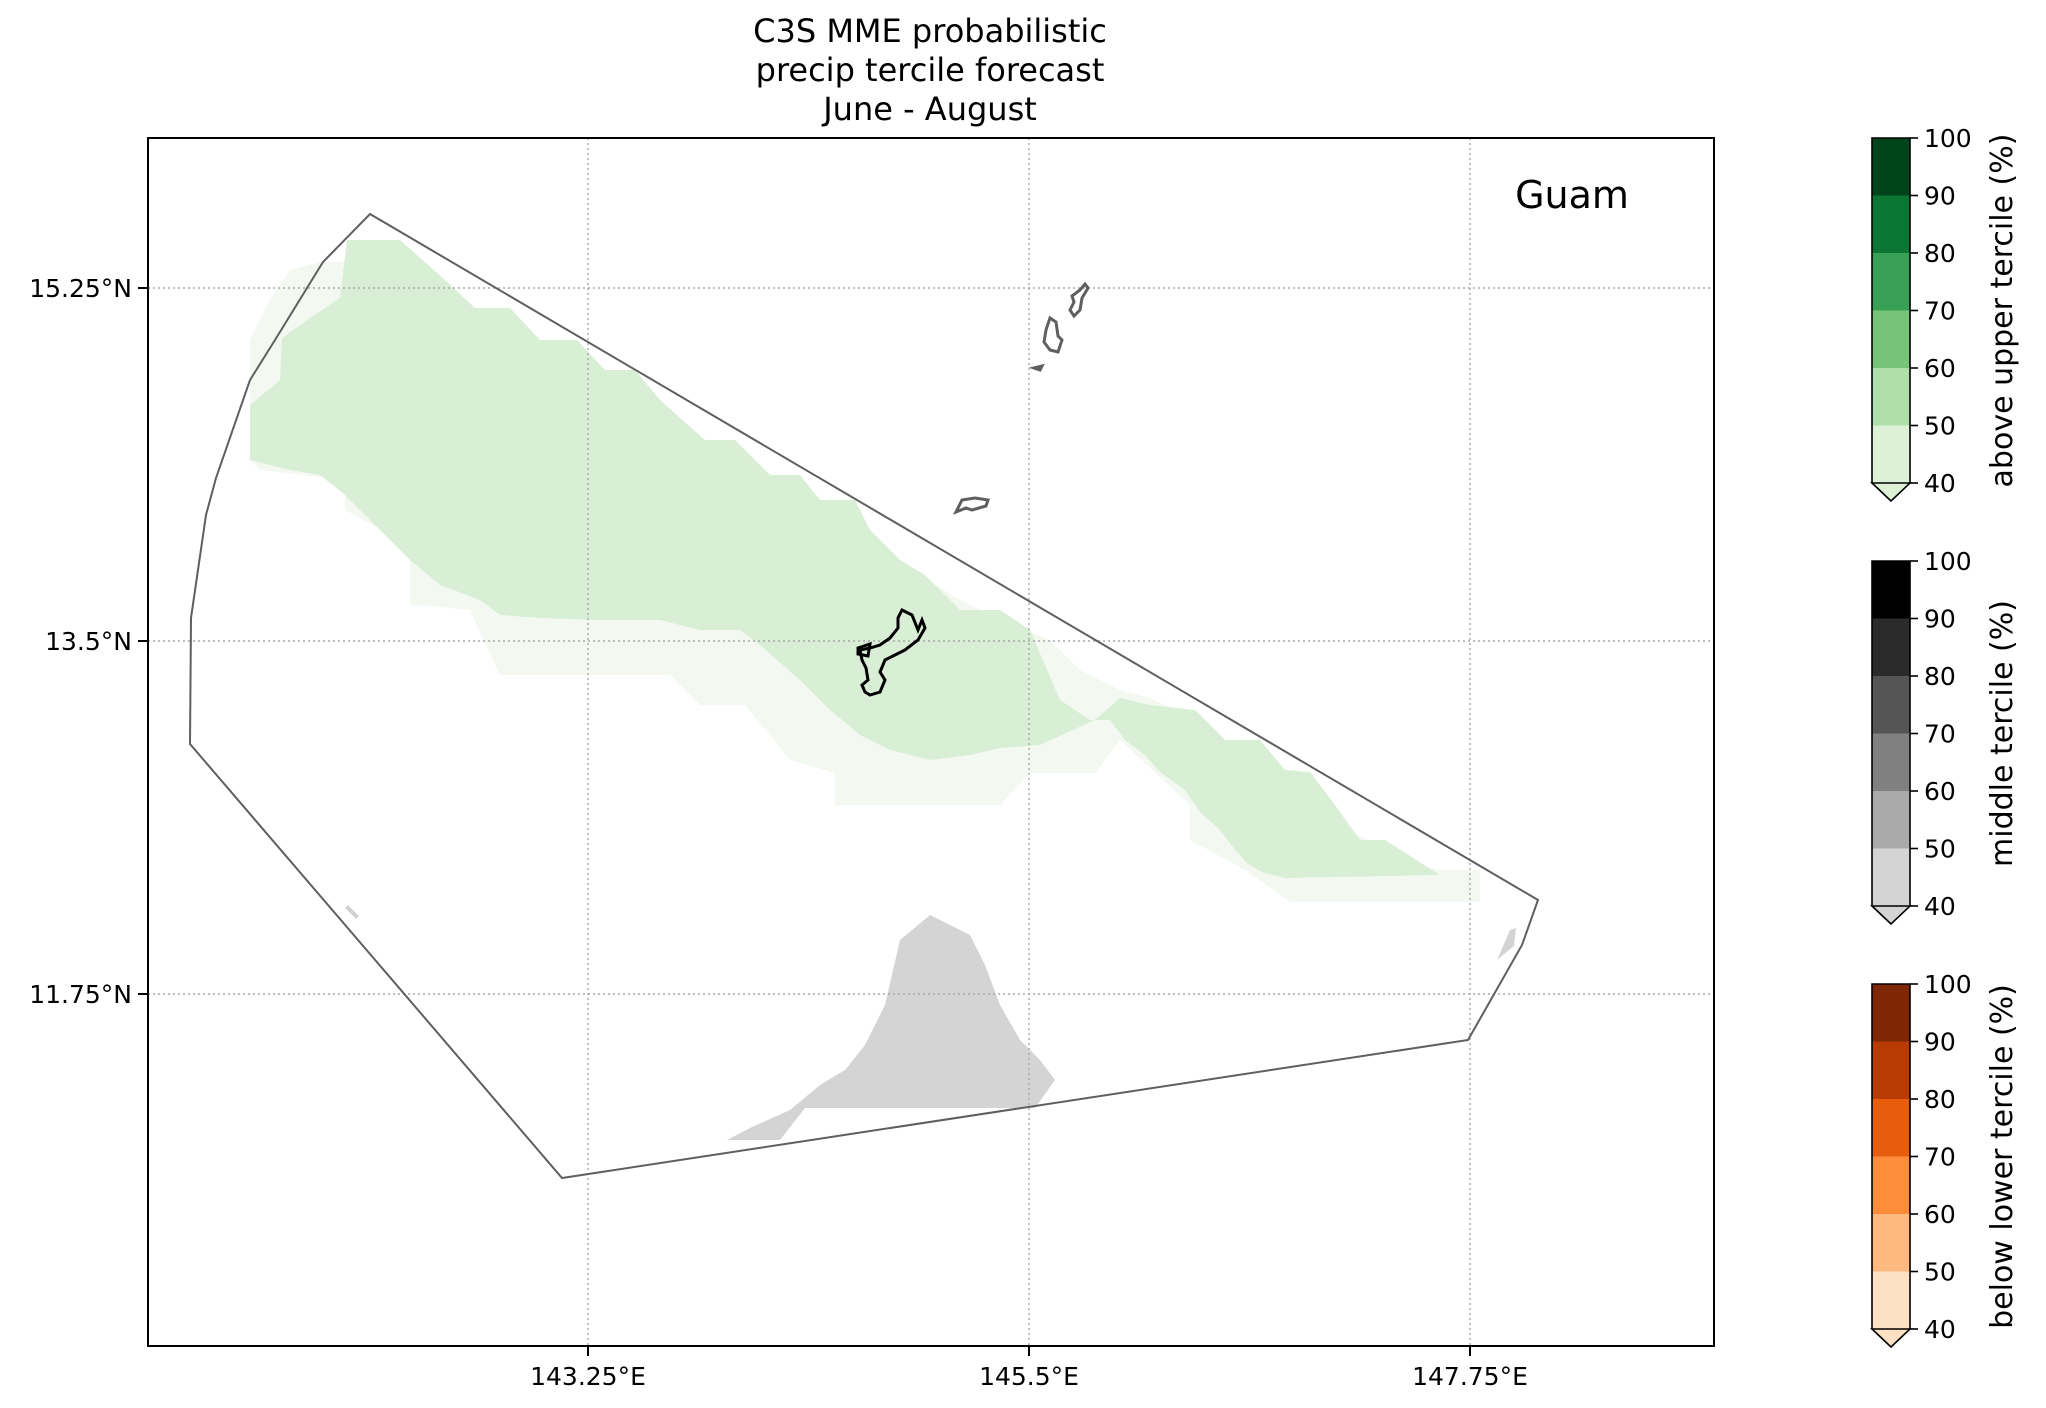  What do you see at coordinates (1036, 367) in the screenshot?
I see `aguijan-islet-outline` at bounding box center [1036, 367].